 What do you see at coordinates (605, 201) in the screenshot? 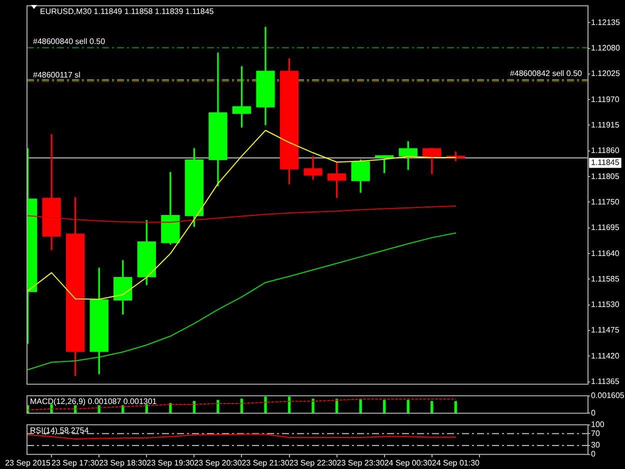
I see `y-tick-label: 1.11750` at bounding box center [605, 201].